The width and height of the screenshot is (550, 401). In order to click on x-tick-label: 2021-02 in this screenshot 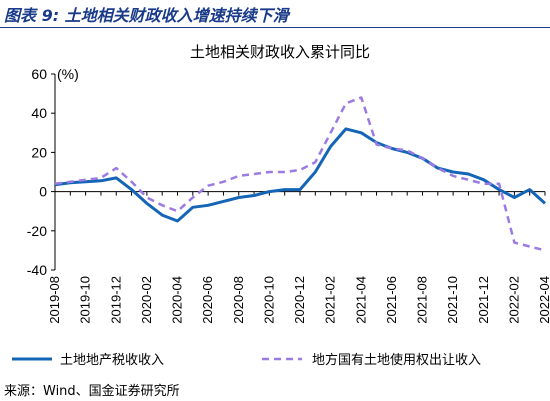, I will do `click(330, 300)`.